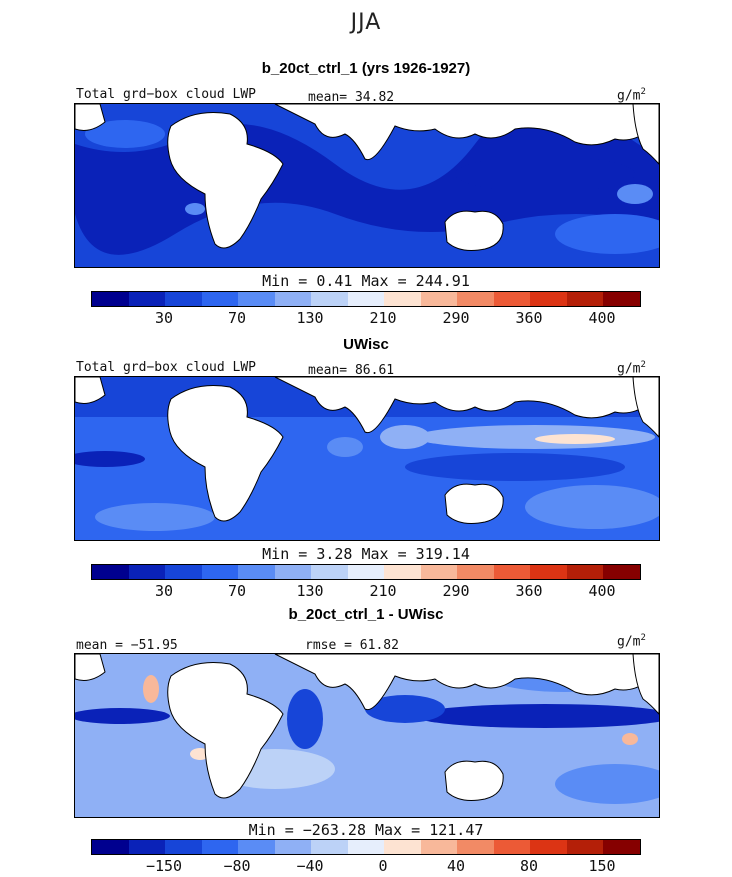 The image size is (732, 877). What do you see at coordinates (456, 866) in the screenshot?
I see `colorbar-tick-label: 40` at bounding box center [456, 866].